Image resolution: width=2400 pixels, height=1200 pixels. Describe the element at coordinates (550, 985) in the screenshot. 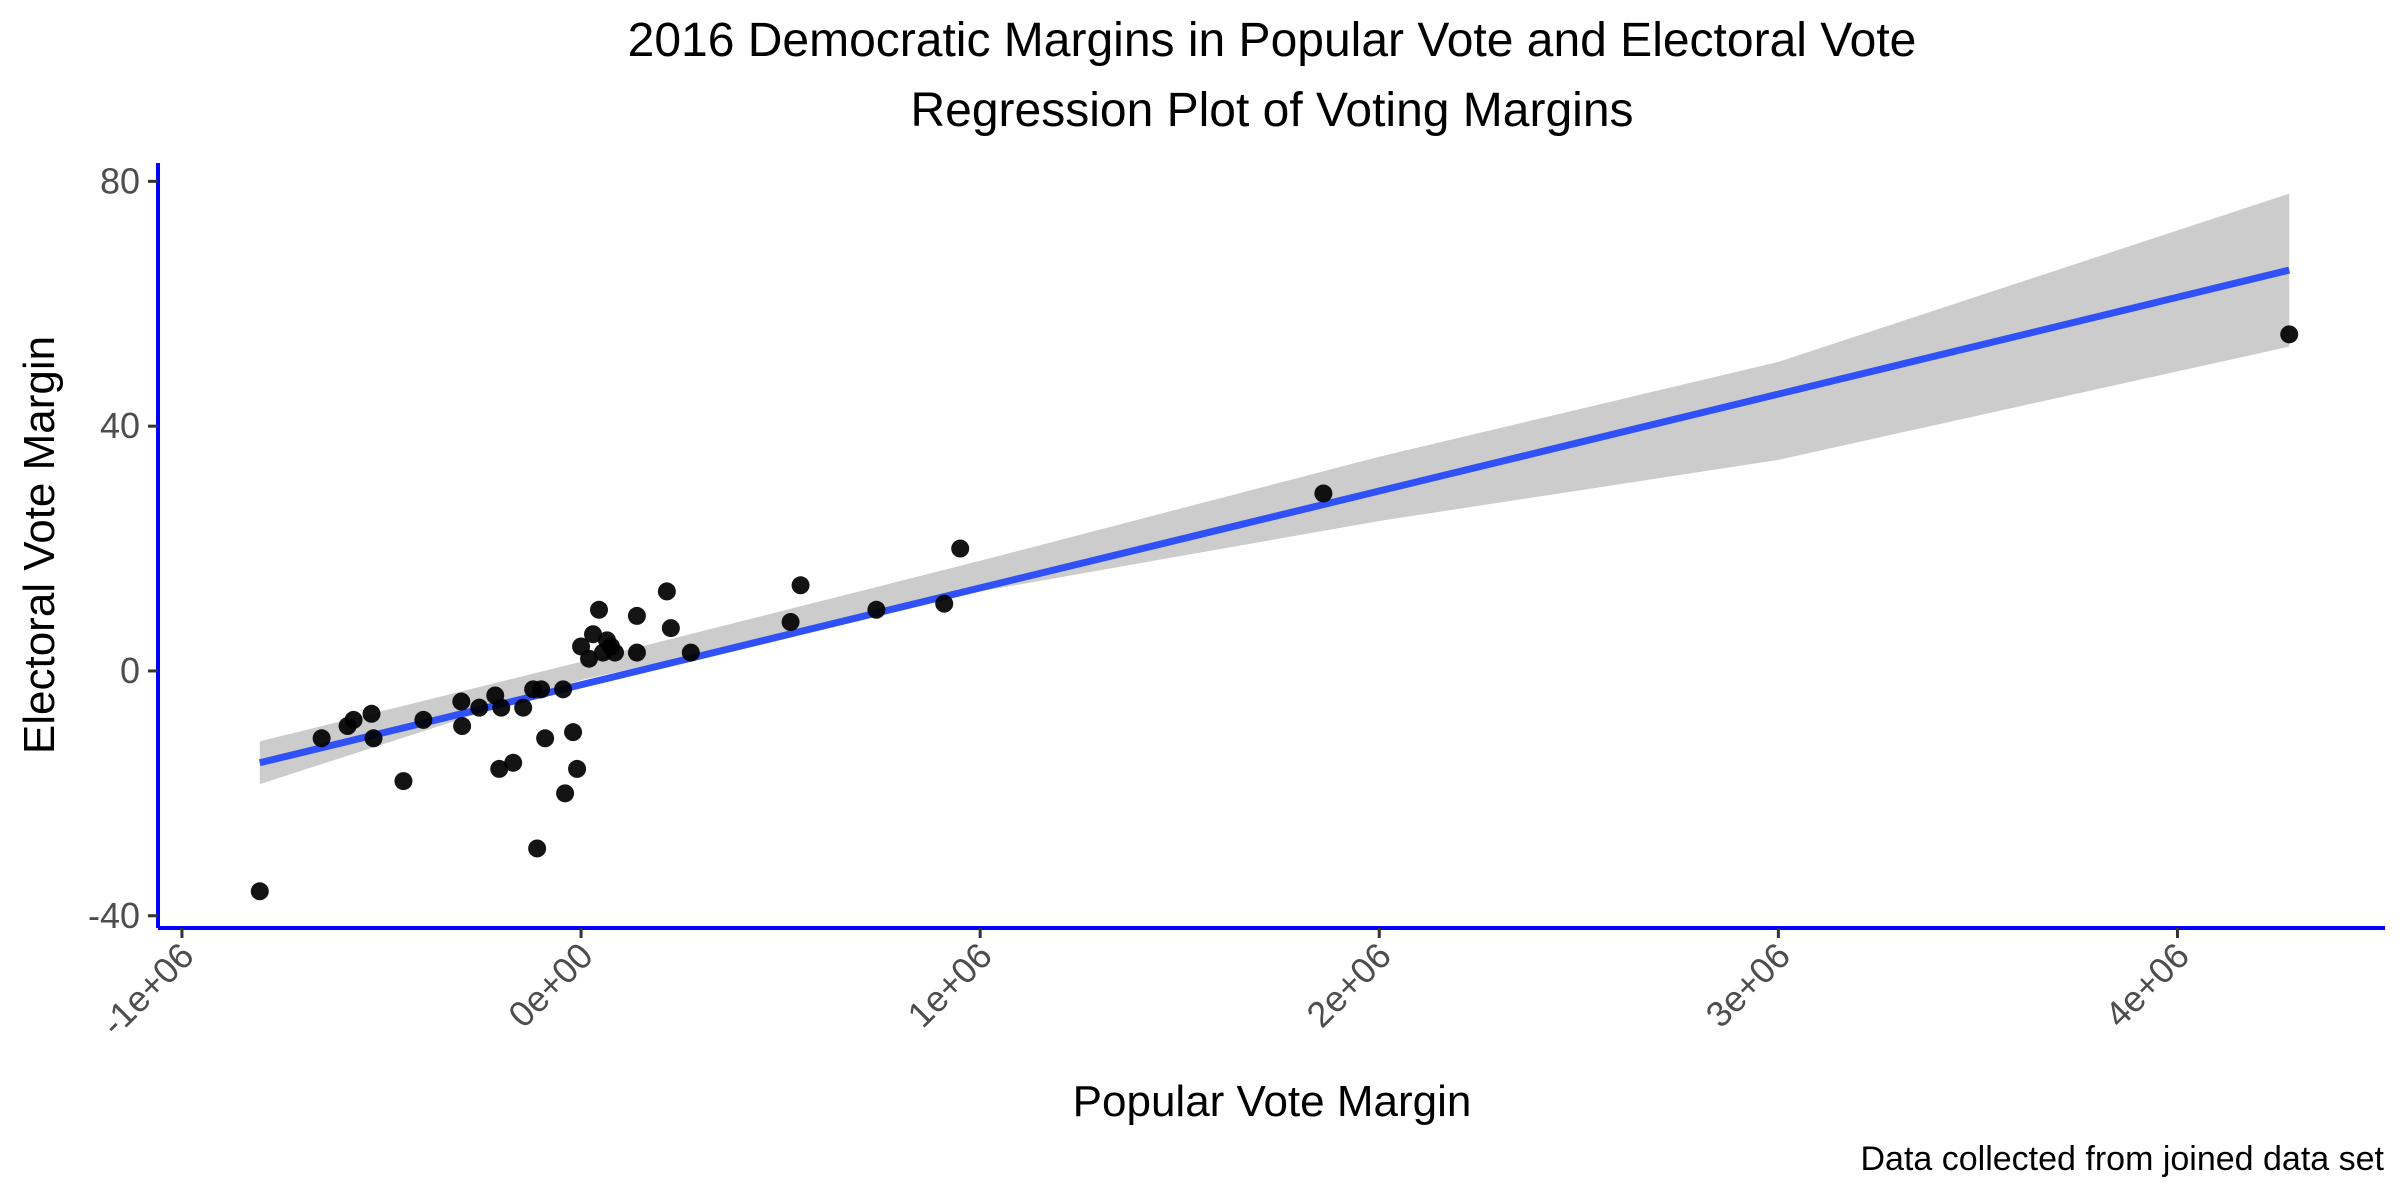

I see `x-tick-label: 0e+00` at that location.